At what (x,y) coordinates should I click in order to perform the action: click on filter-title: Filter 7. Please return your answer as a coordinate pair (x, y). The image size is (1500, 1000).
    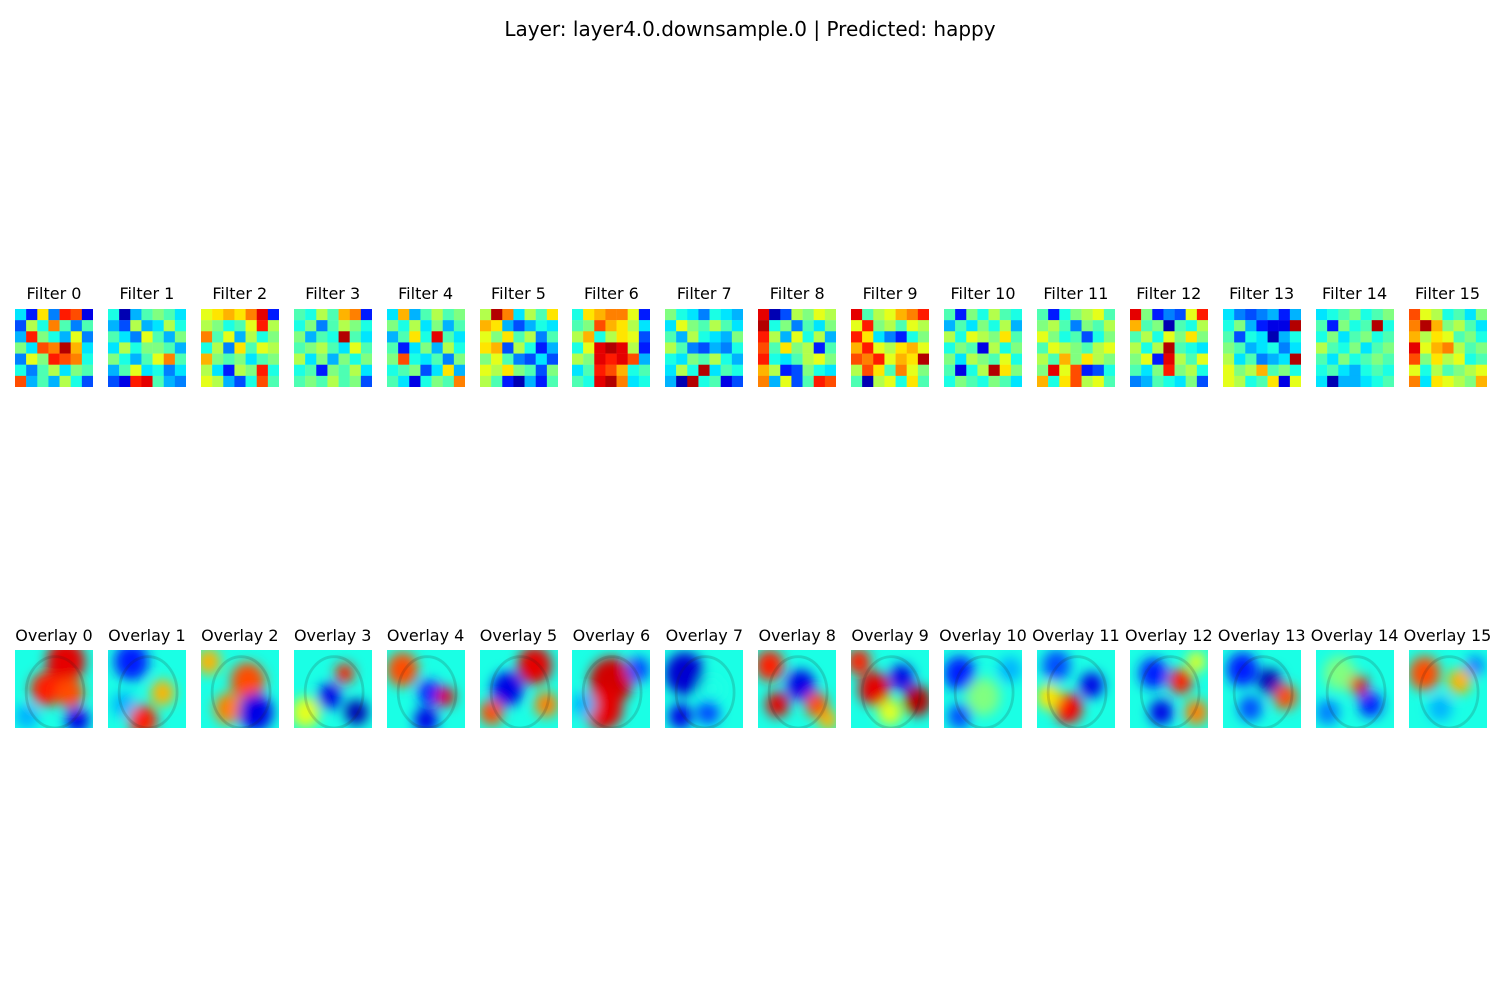
    Looking at the image, I should click on (704, 293).